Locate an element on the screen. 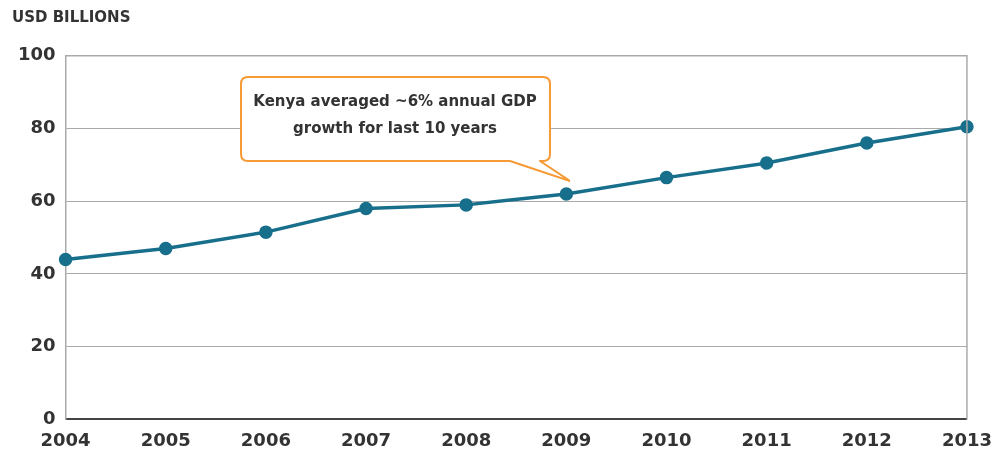  y-tick-label: 20 is located at coordinates (43, 345).